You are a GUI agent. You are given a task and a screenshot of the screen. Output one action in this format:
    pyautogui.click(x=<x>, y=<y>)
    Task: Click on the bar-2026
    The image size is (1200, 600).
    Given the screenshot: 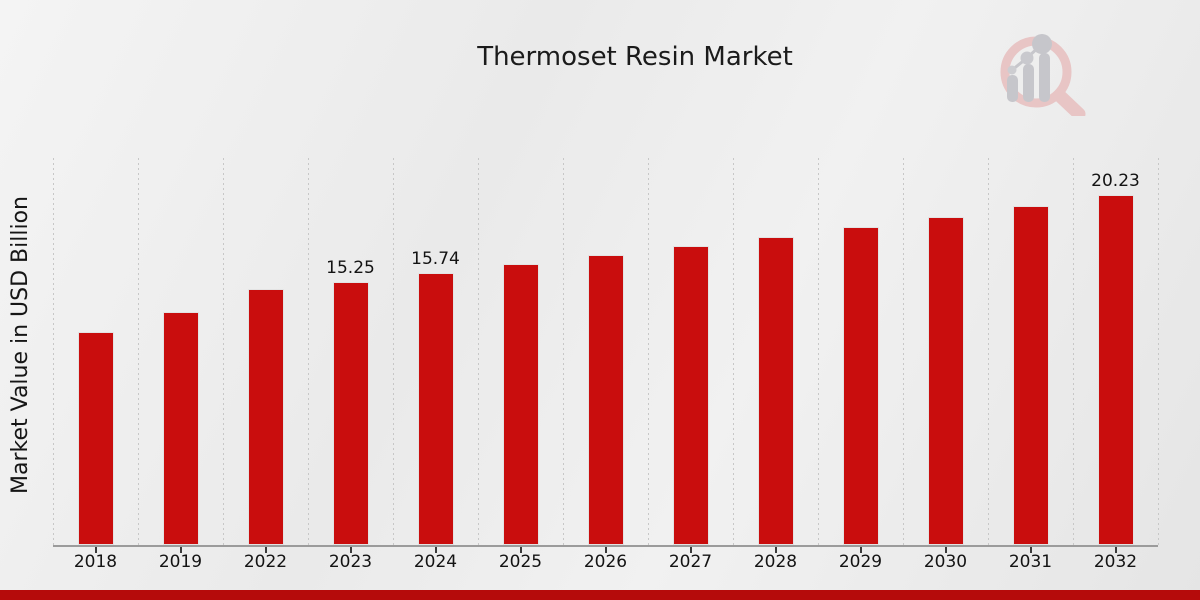 What is the action you would take?
    pyautogui.click(x=605, y=400)
    